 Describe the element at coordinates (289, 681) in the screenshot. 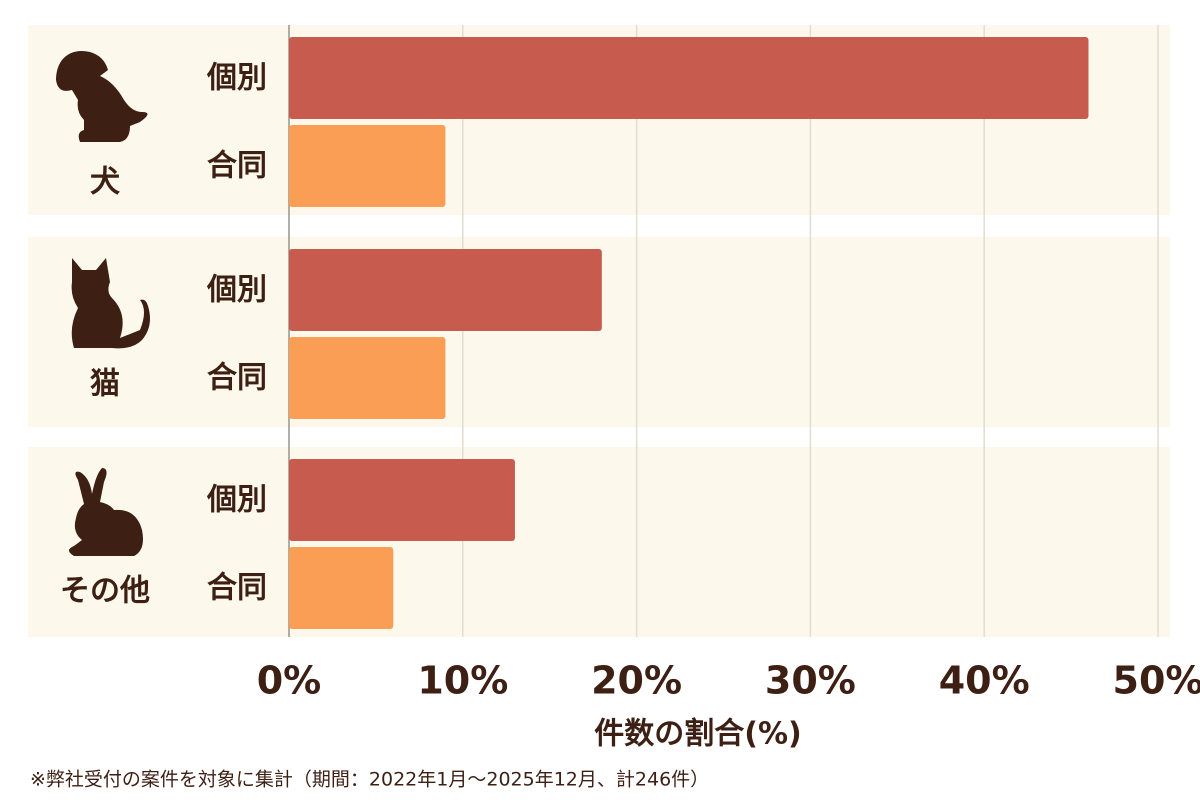

I see `x-tick-label: 0%` at that location.